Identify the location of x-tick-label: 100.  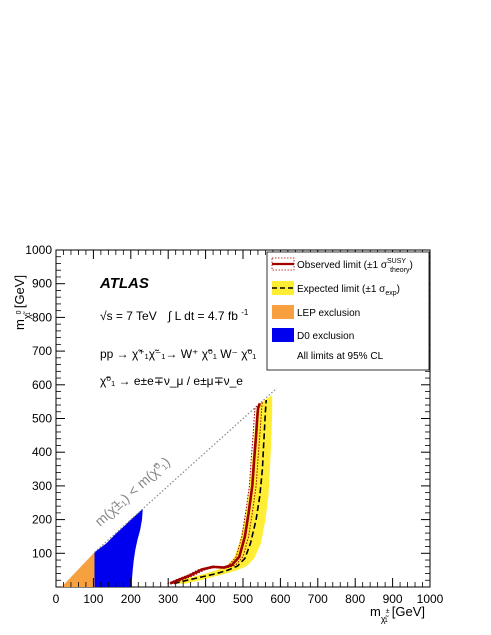
(93, 599).